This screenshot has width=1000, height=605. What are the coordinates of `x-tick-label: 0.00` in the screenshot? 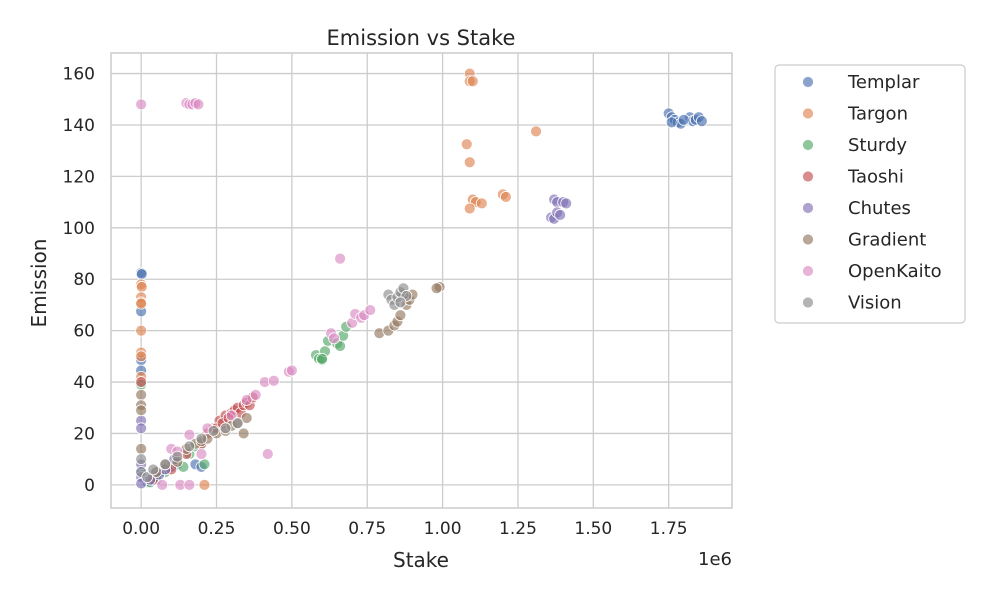 It's located at (141, 529).